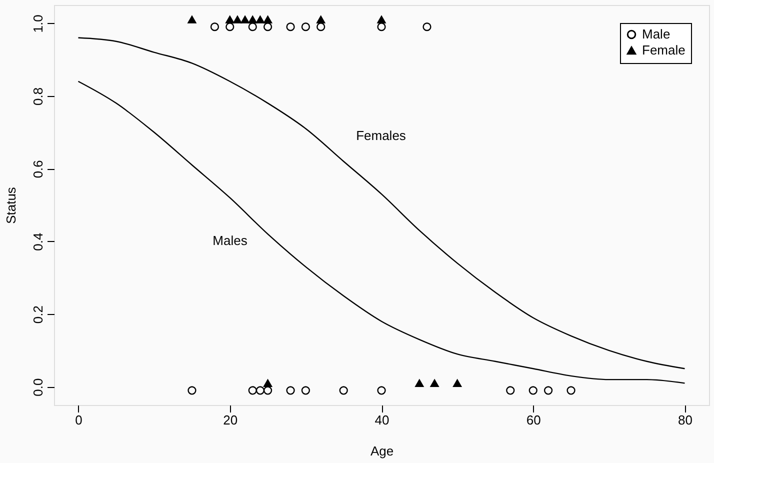  I want to click on annotation: Females, so click(381, 135).